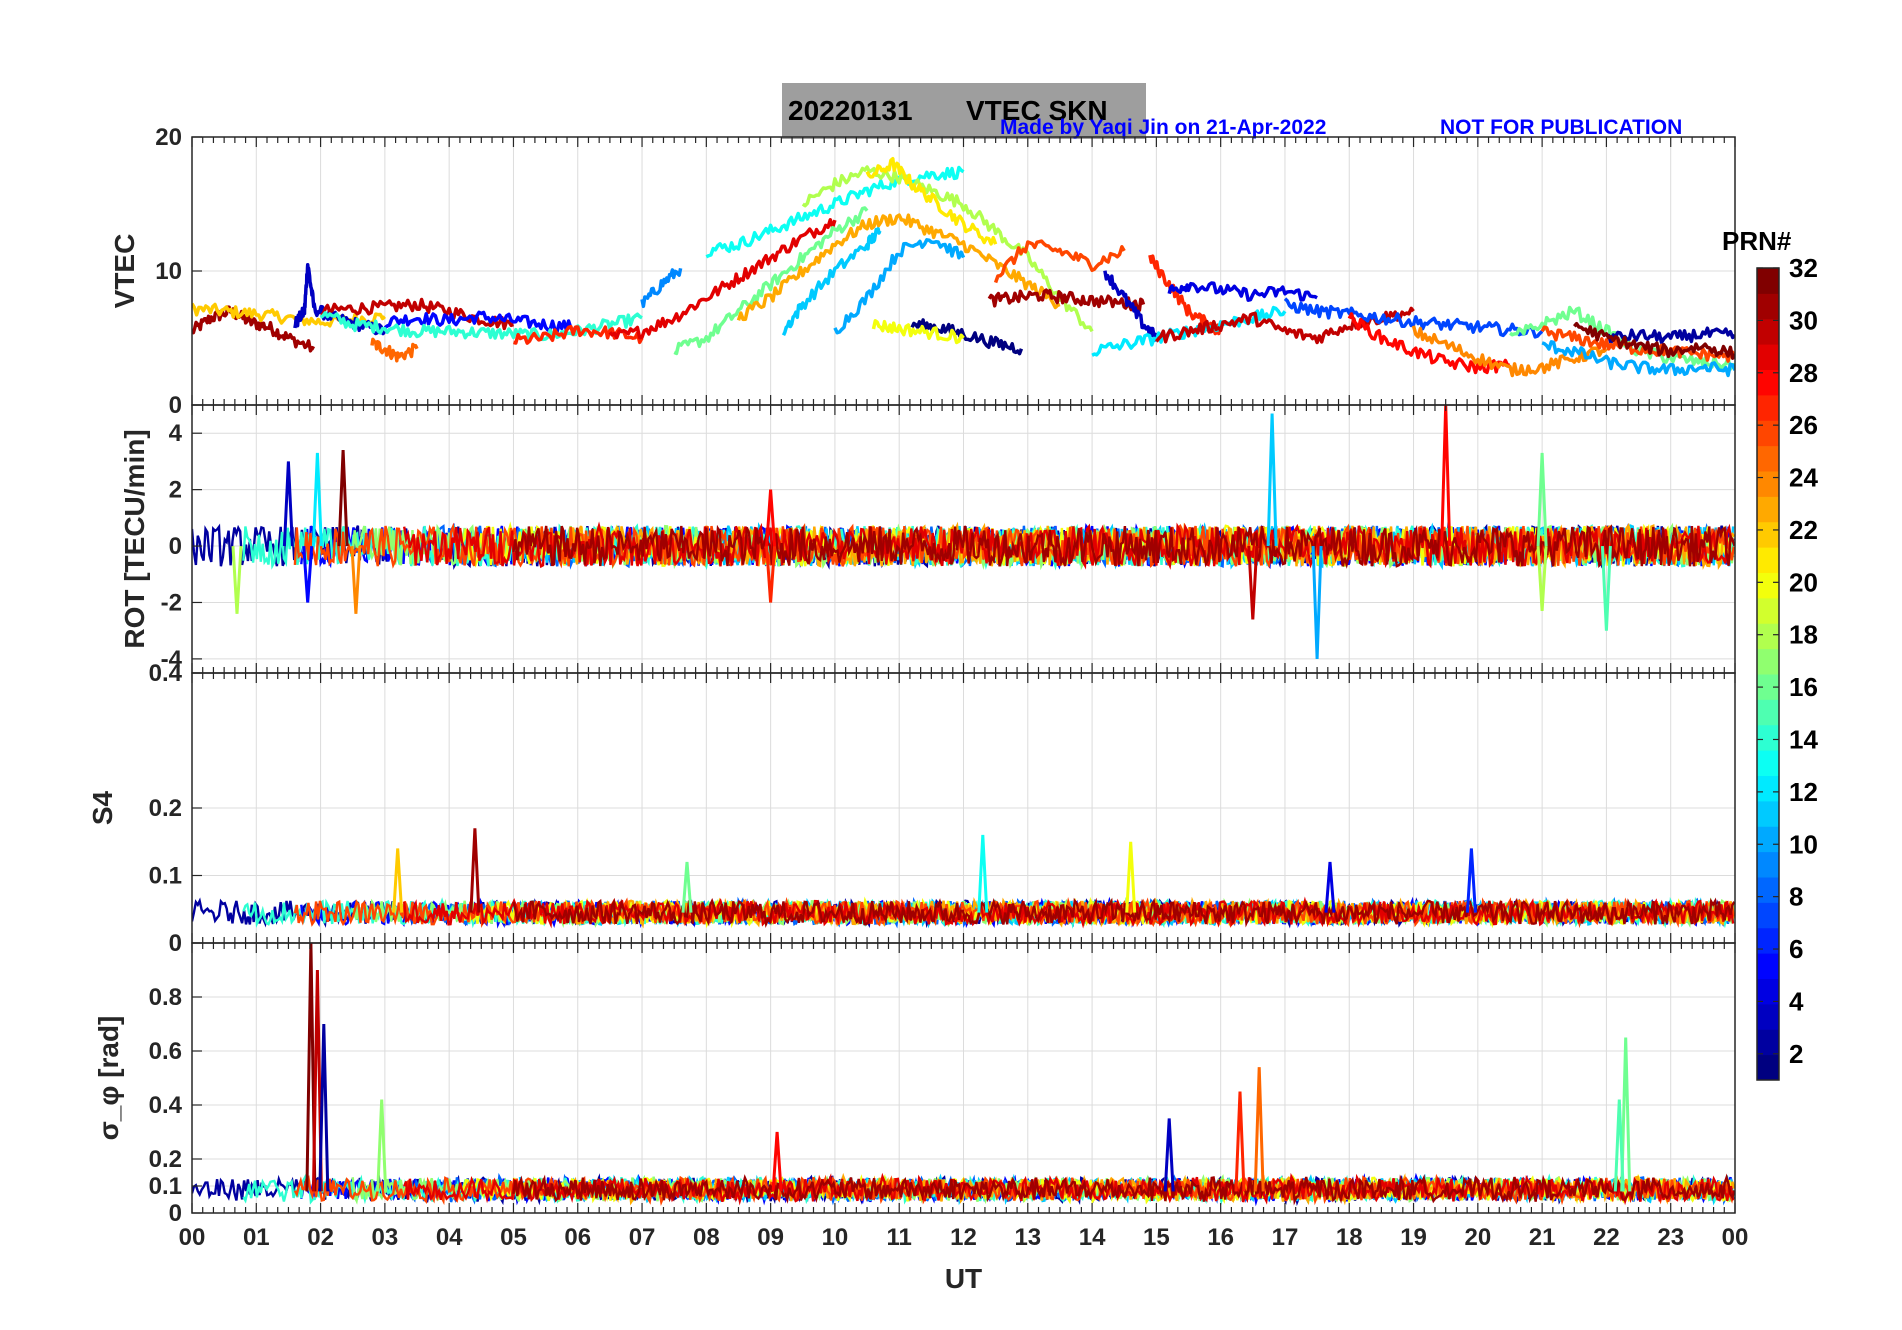  What do you see at coordinates (165, 1159) in the screenshot?
I see `ytick-label: 0.2` at bounding box center [165, 1159].